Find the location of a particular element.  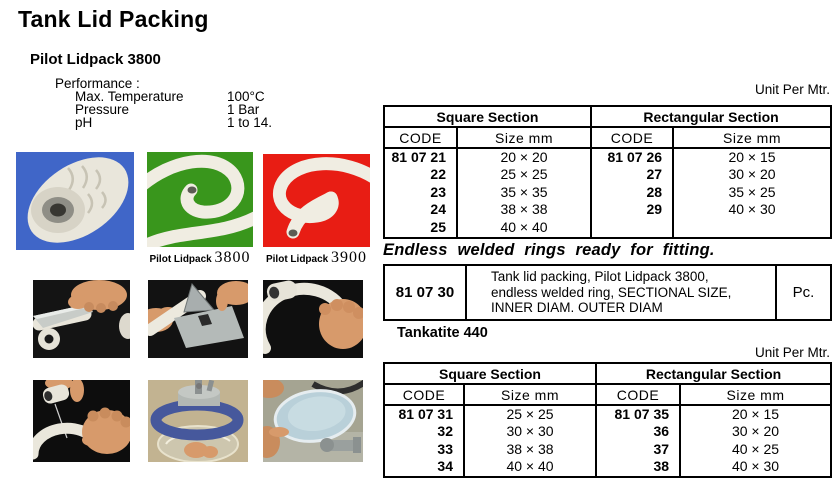

fitting-lid-image is located at coordinates (198, 421).